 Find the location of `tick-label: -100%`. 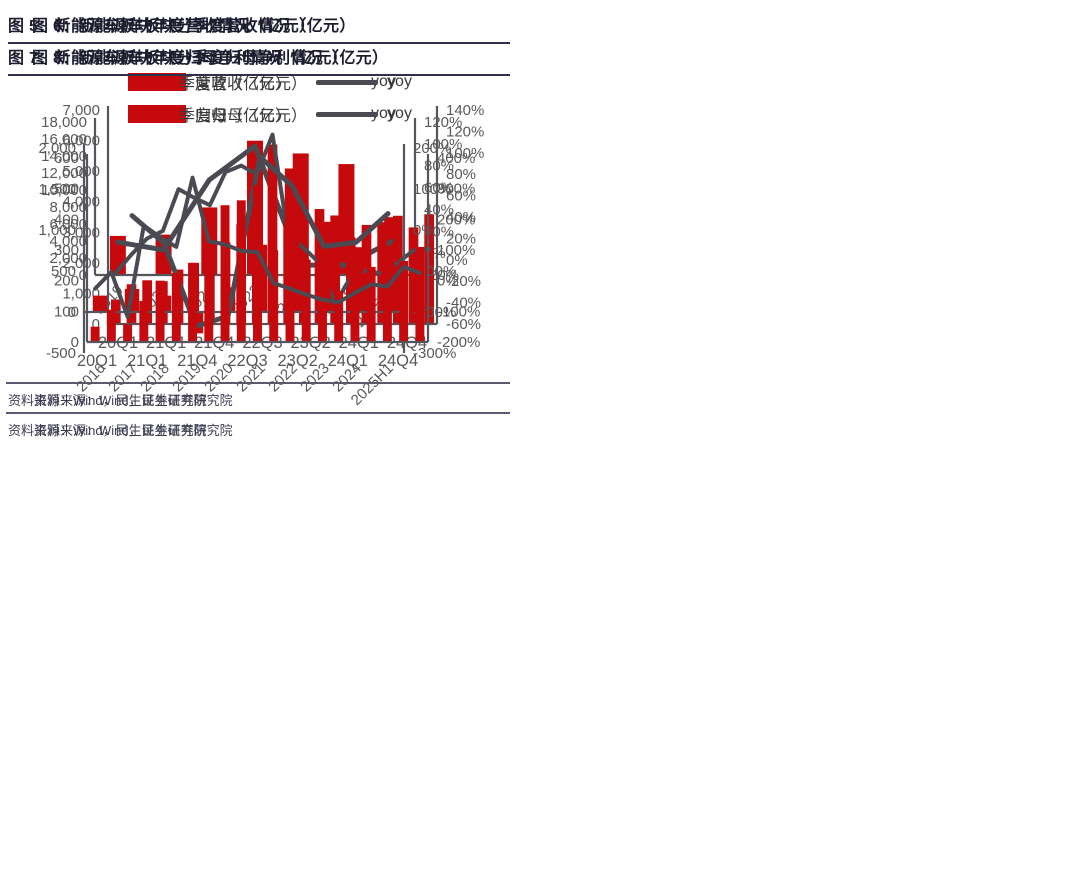

tick-label: -100% is located at coordinates (458, 311).